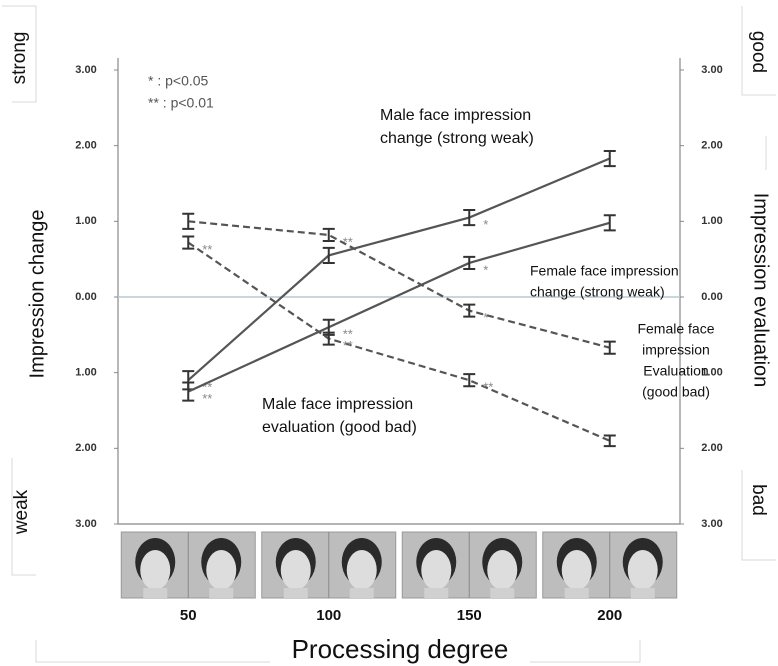 The width and height of the screenshot is (778, 666). I want to click on annotation: (good bad), so click(676, 392).